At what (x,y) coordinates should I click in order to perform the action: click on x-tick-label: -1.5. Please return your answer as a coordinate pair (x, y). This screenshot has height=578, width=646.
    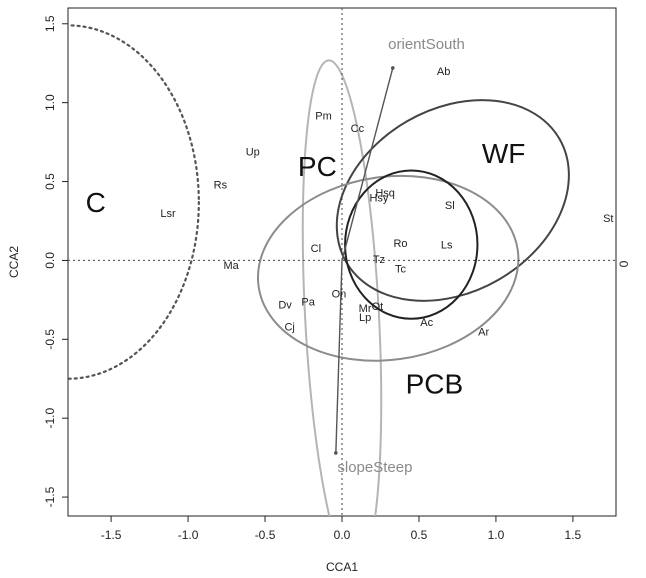
    Looking at the image, I should click on (111, 535).